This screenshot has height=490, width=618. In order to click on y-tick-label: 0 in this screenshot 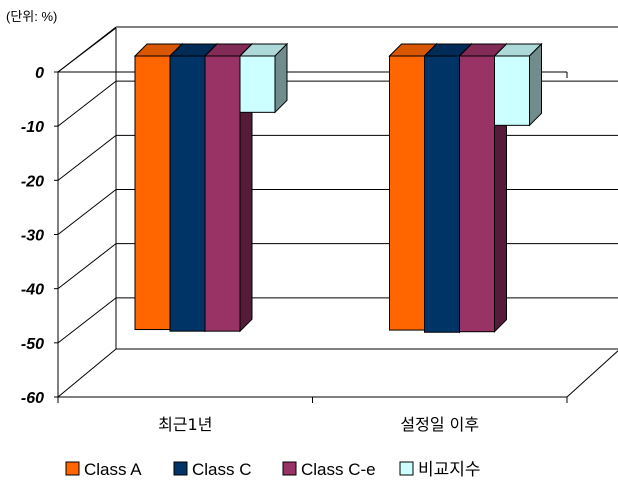, I will do `click(39, 73)`.